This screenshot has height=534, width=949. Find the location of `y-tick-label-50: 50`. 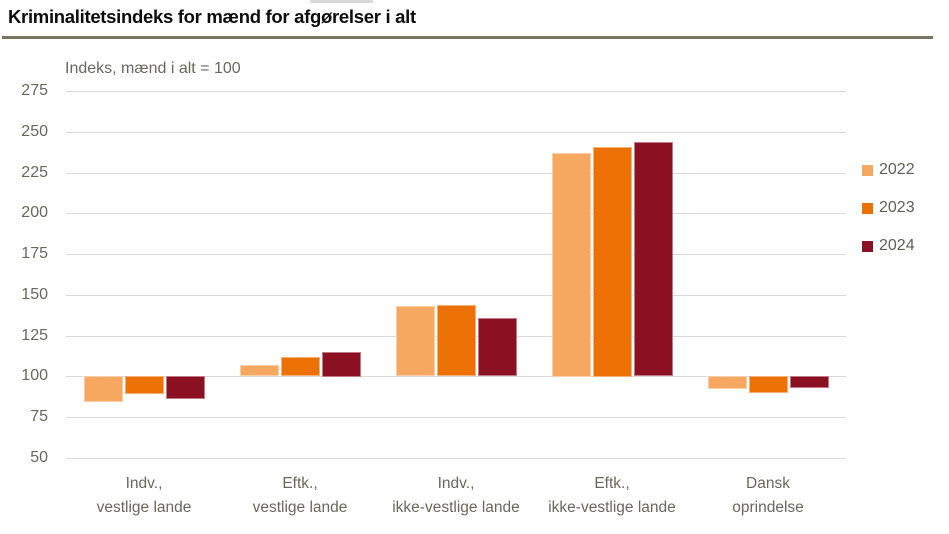

y-tick-label-50: 50 is located at coordinates (39, 457).